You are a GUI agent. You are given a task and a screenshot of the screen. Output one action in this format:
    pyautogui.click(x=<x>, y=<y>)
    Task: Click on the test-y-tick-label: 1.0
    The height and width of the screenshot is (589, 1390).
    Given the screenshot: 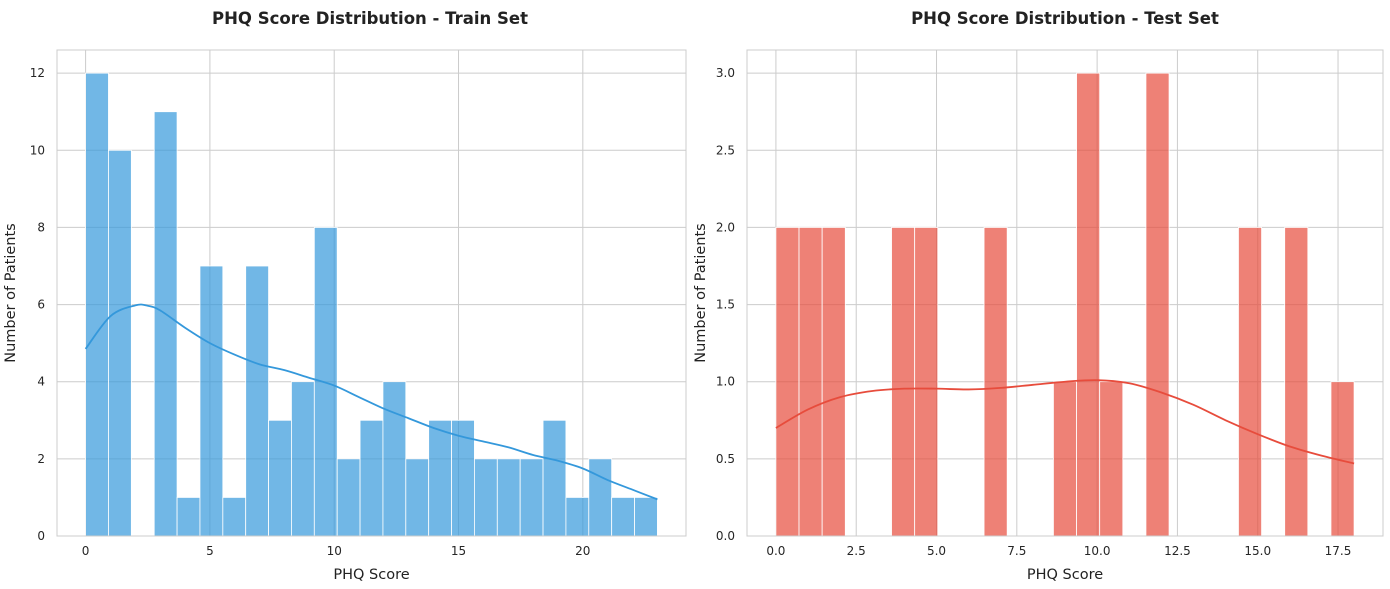 What is the action you would take?
    pyautogui.click(x=725, y=382)
    